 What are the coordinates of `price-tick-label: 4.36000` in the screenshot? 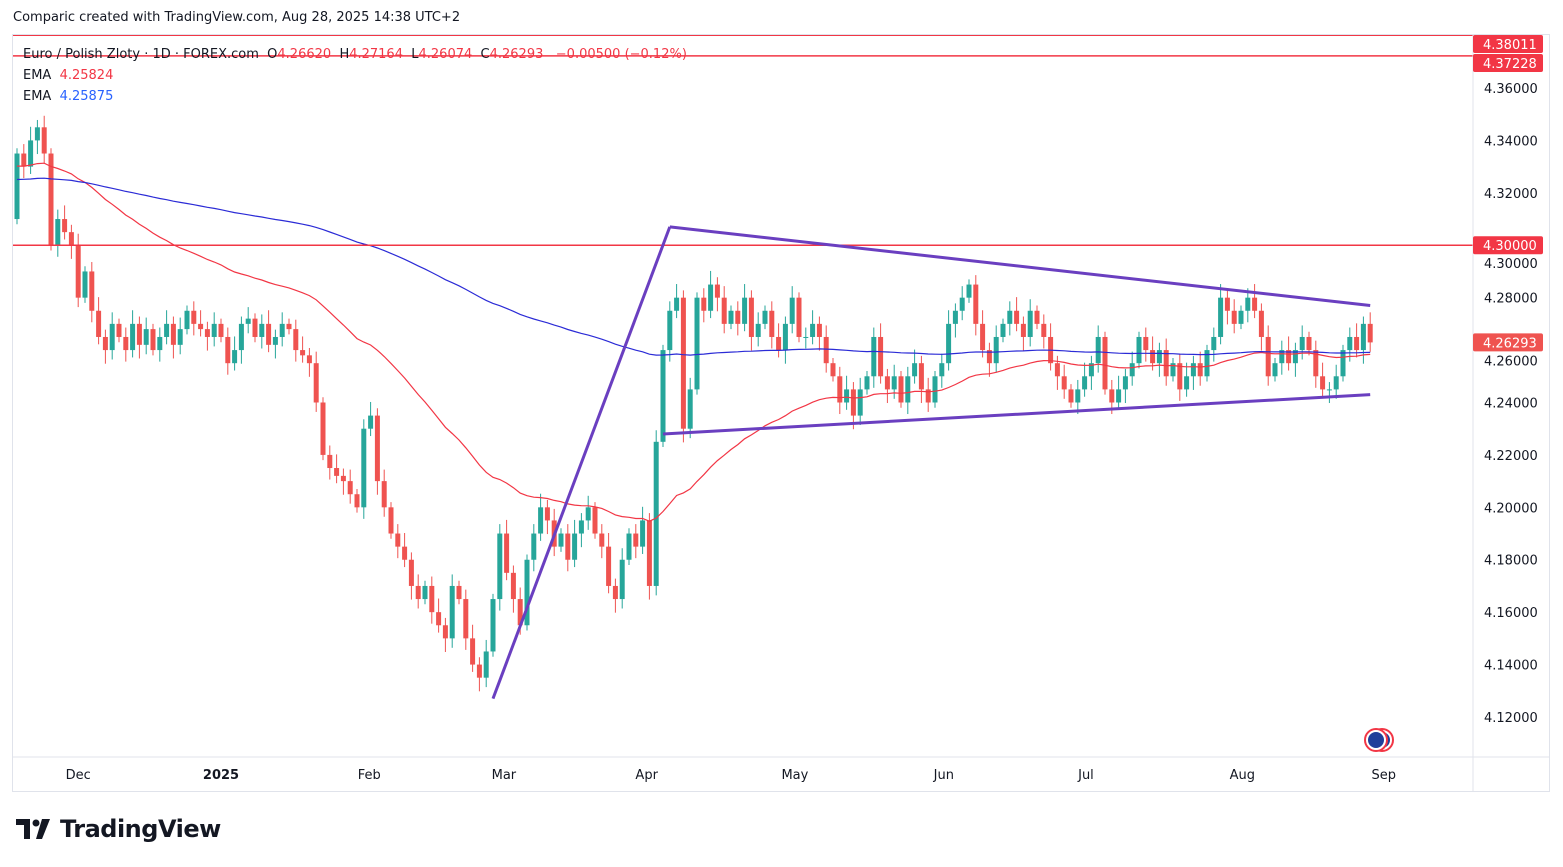 It's located at (1511, 89).